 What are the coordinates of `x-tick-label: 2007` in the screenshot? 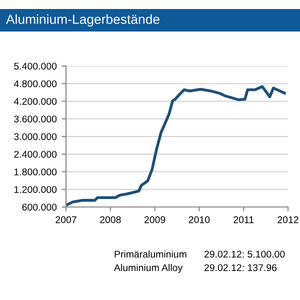 It's located at (66, 220).